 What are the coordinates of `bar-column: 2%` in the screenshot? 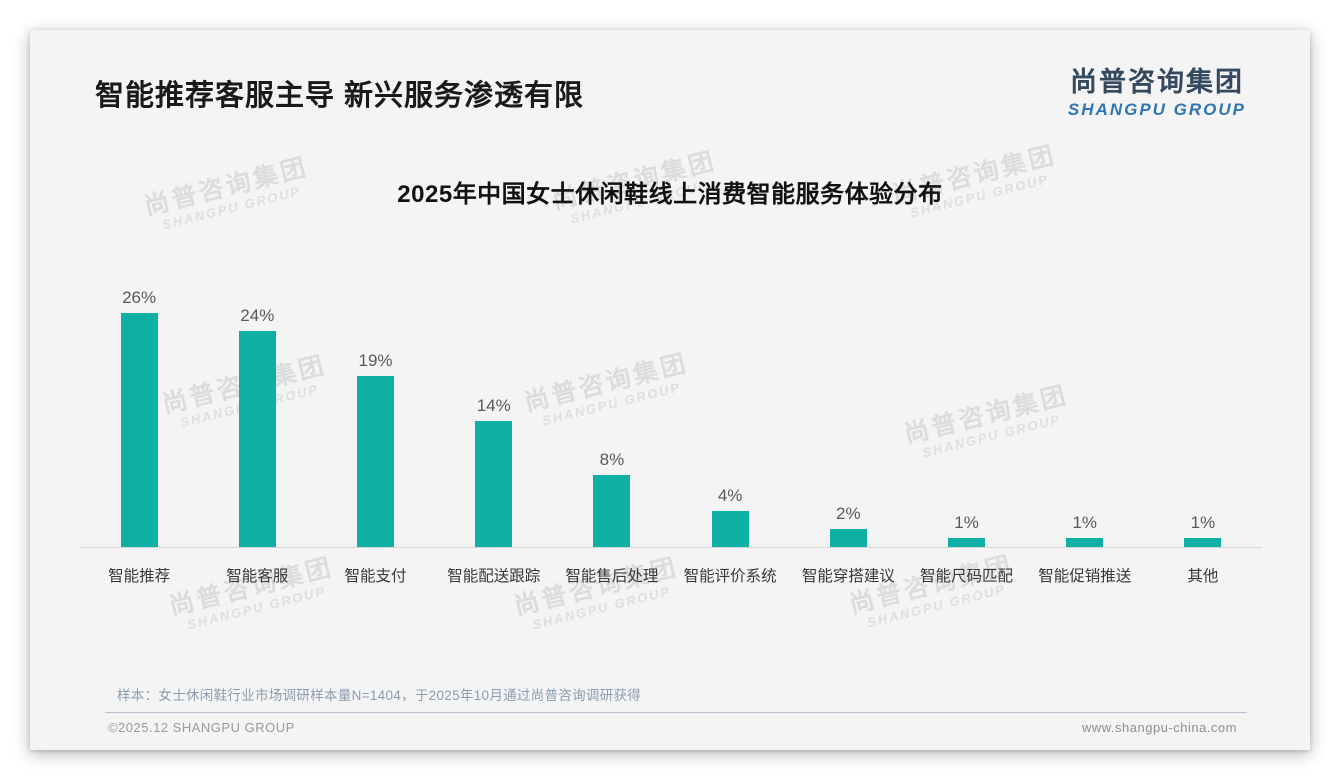 It's located at (848, 525).